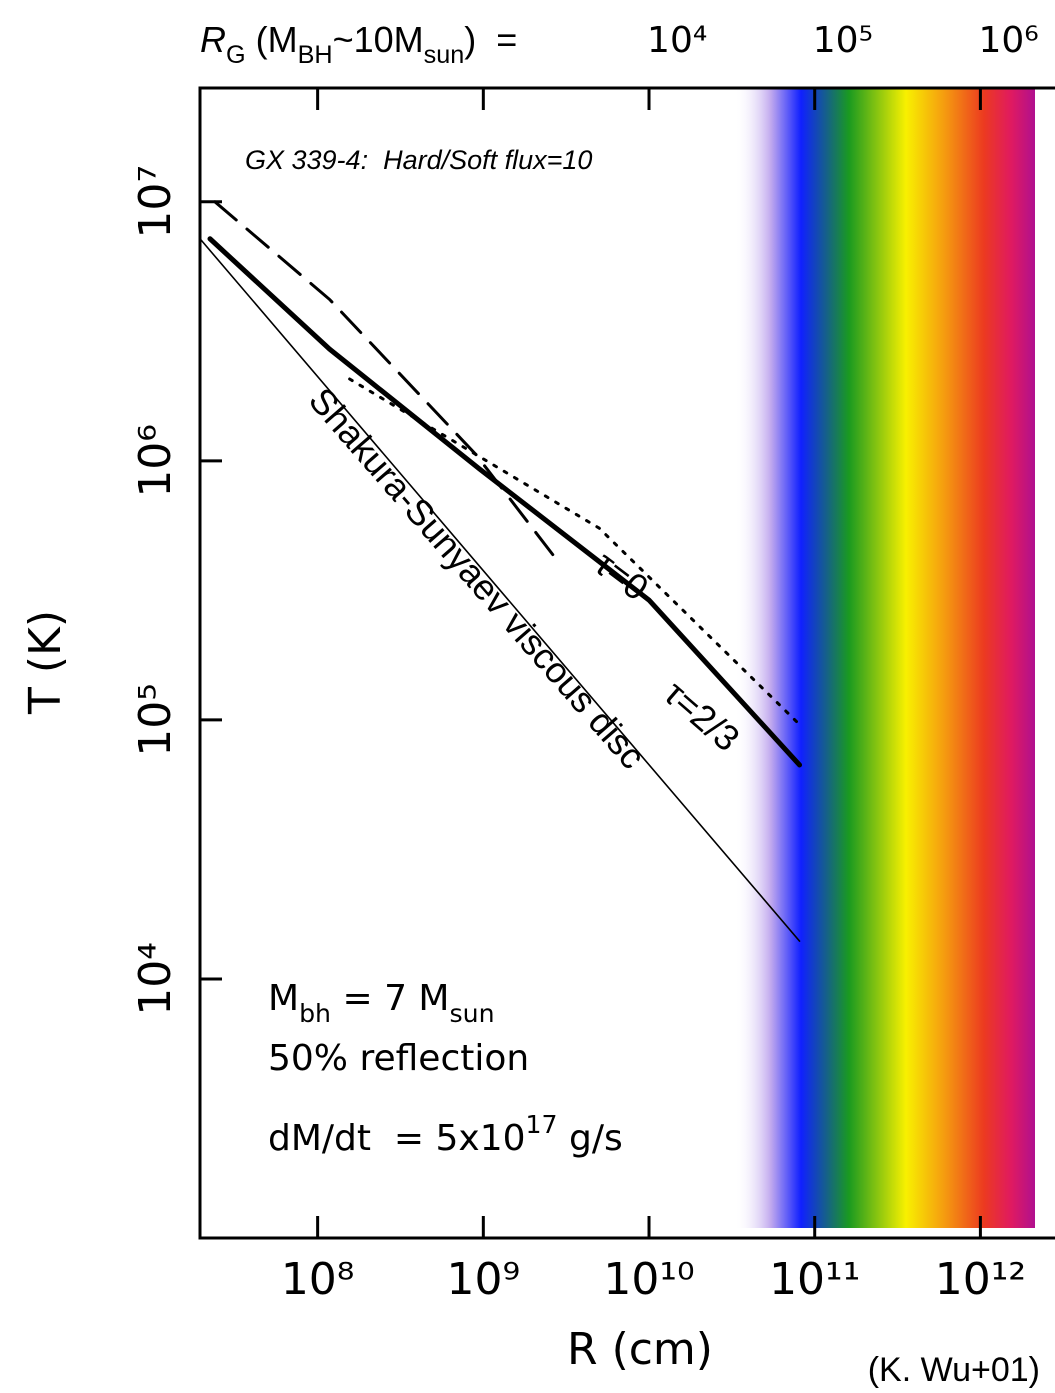 The height and width of the screenshot is (1393, 1055). Describe the element at coordinates (542, 1124) in the screenshot. I see `text-part: 17` at that location.